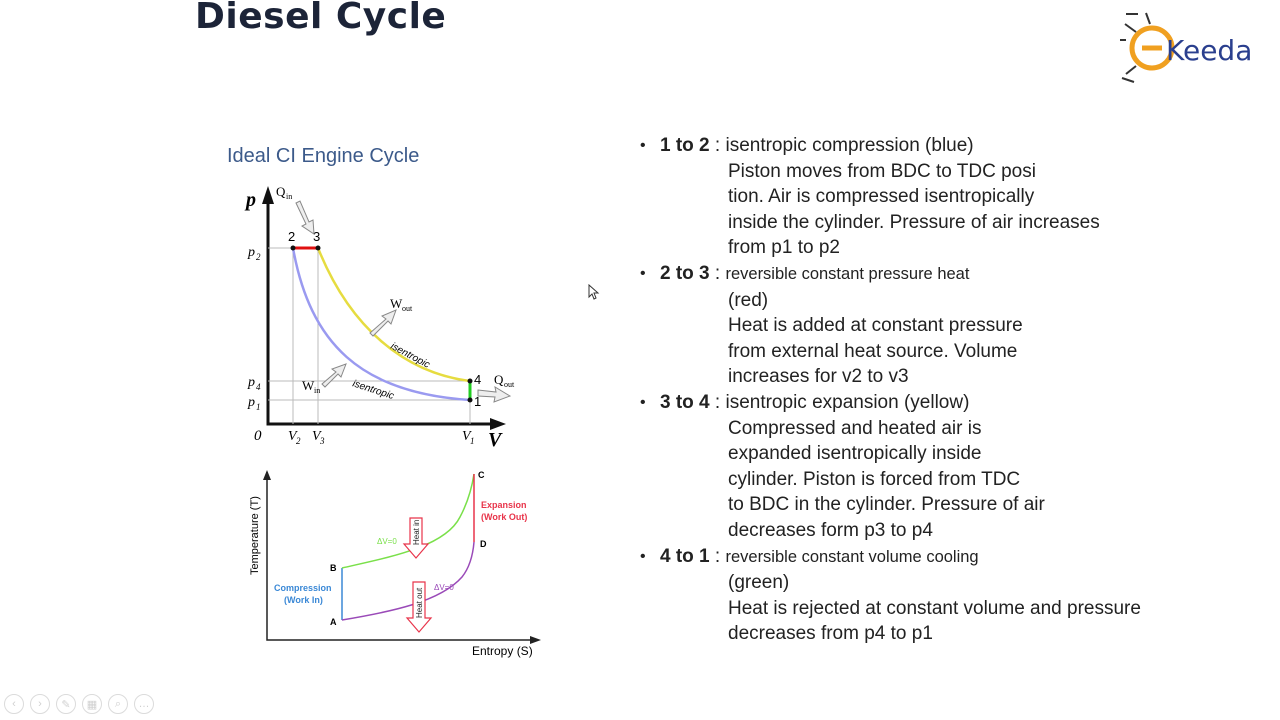  What do you see at coordinates (784, 248) in the screenshot?
I see `process-description-line: from p1 to p2` at bounding box center [784, 248].